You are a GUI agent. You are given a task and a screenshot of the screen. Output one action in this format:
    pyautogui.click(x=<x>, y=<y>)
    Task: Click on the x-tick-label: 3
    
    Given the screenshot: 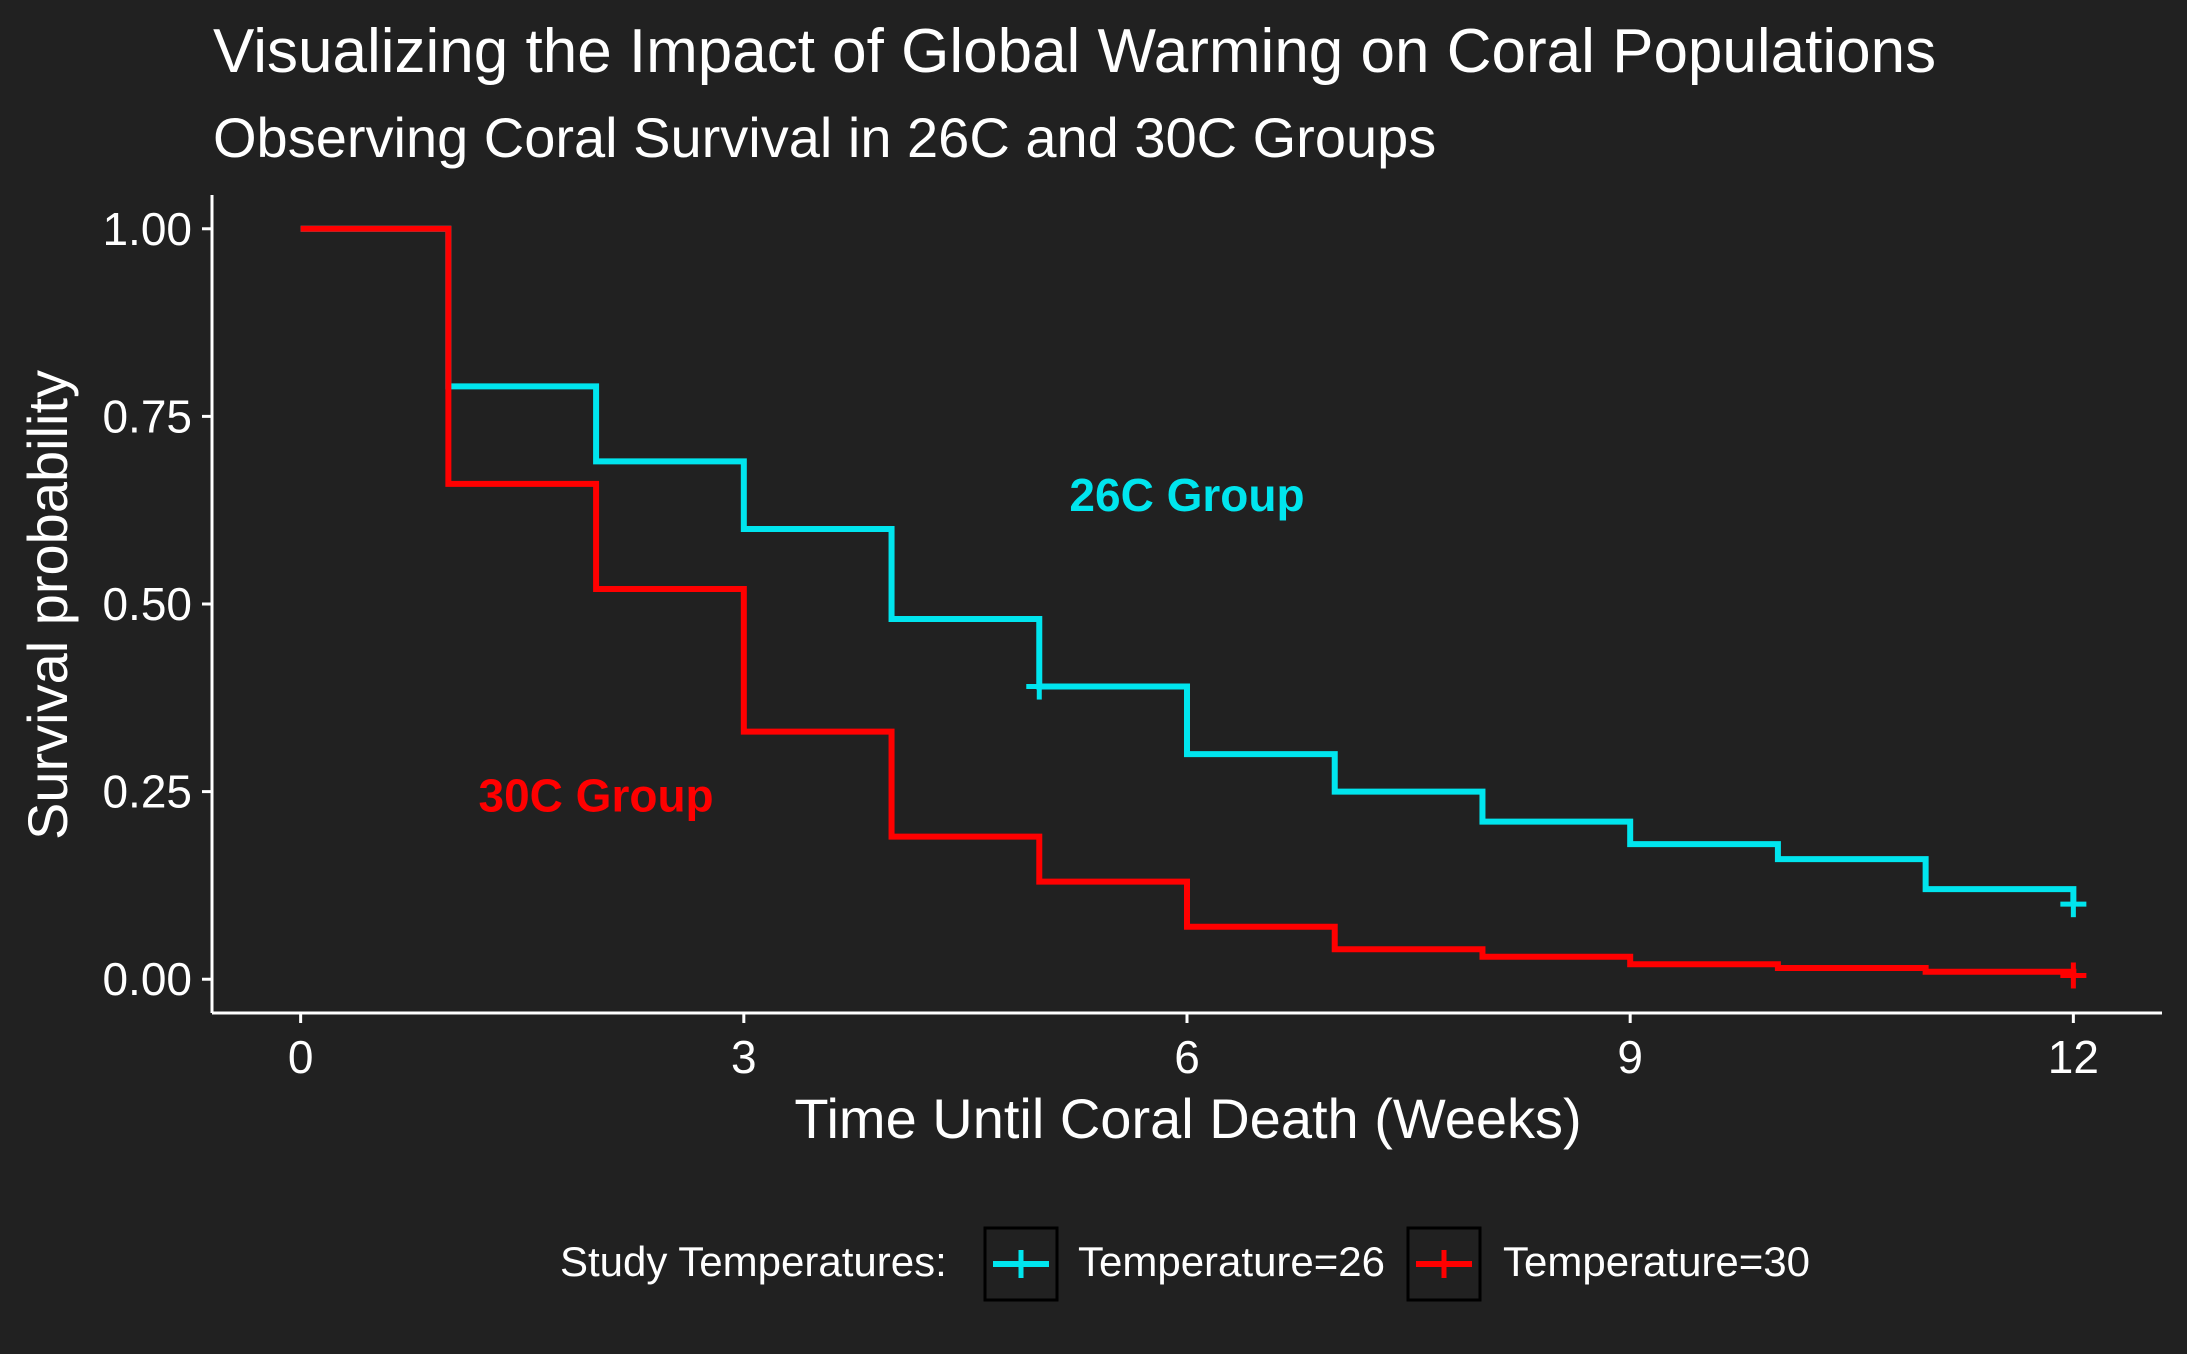 What is the action you would take?
    pyautogui.click(x=744, y=1057)
    